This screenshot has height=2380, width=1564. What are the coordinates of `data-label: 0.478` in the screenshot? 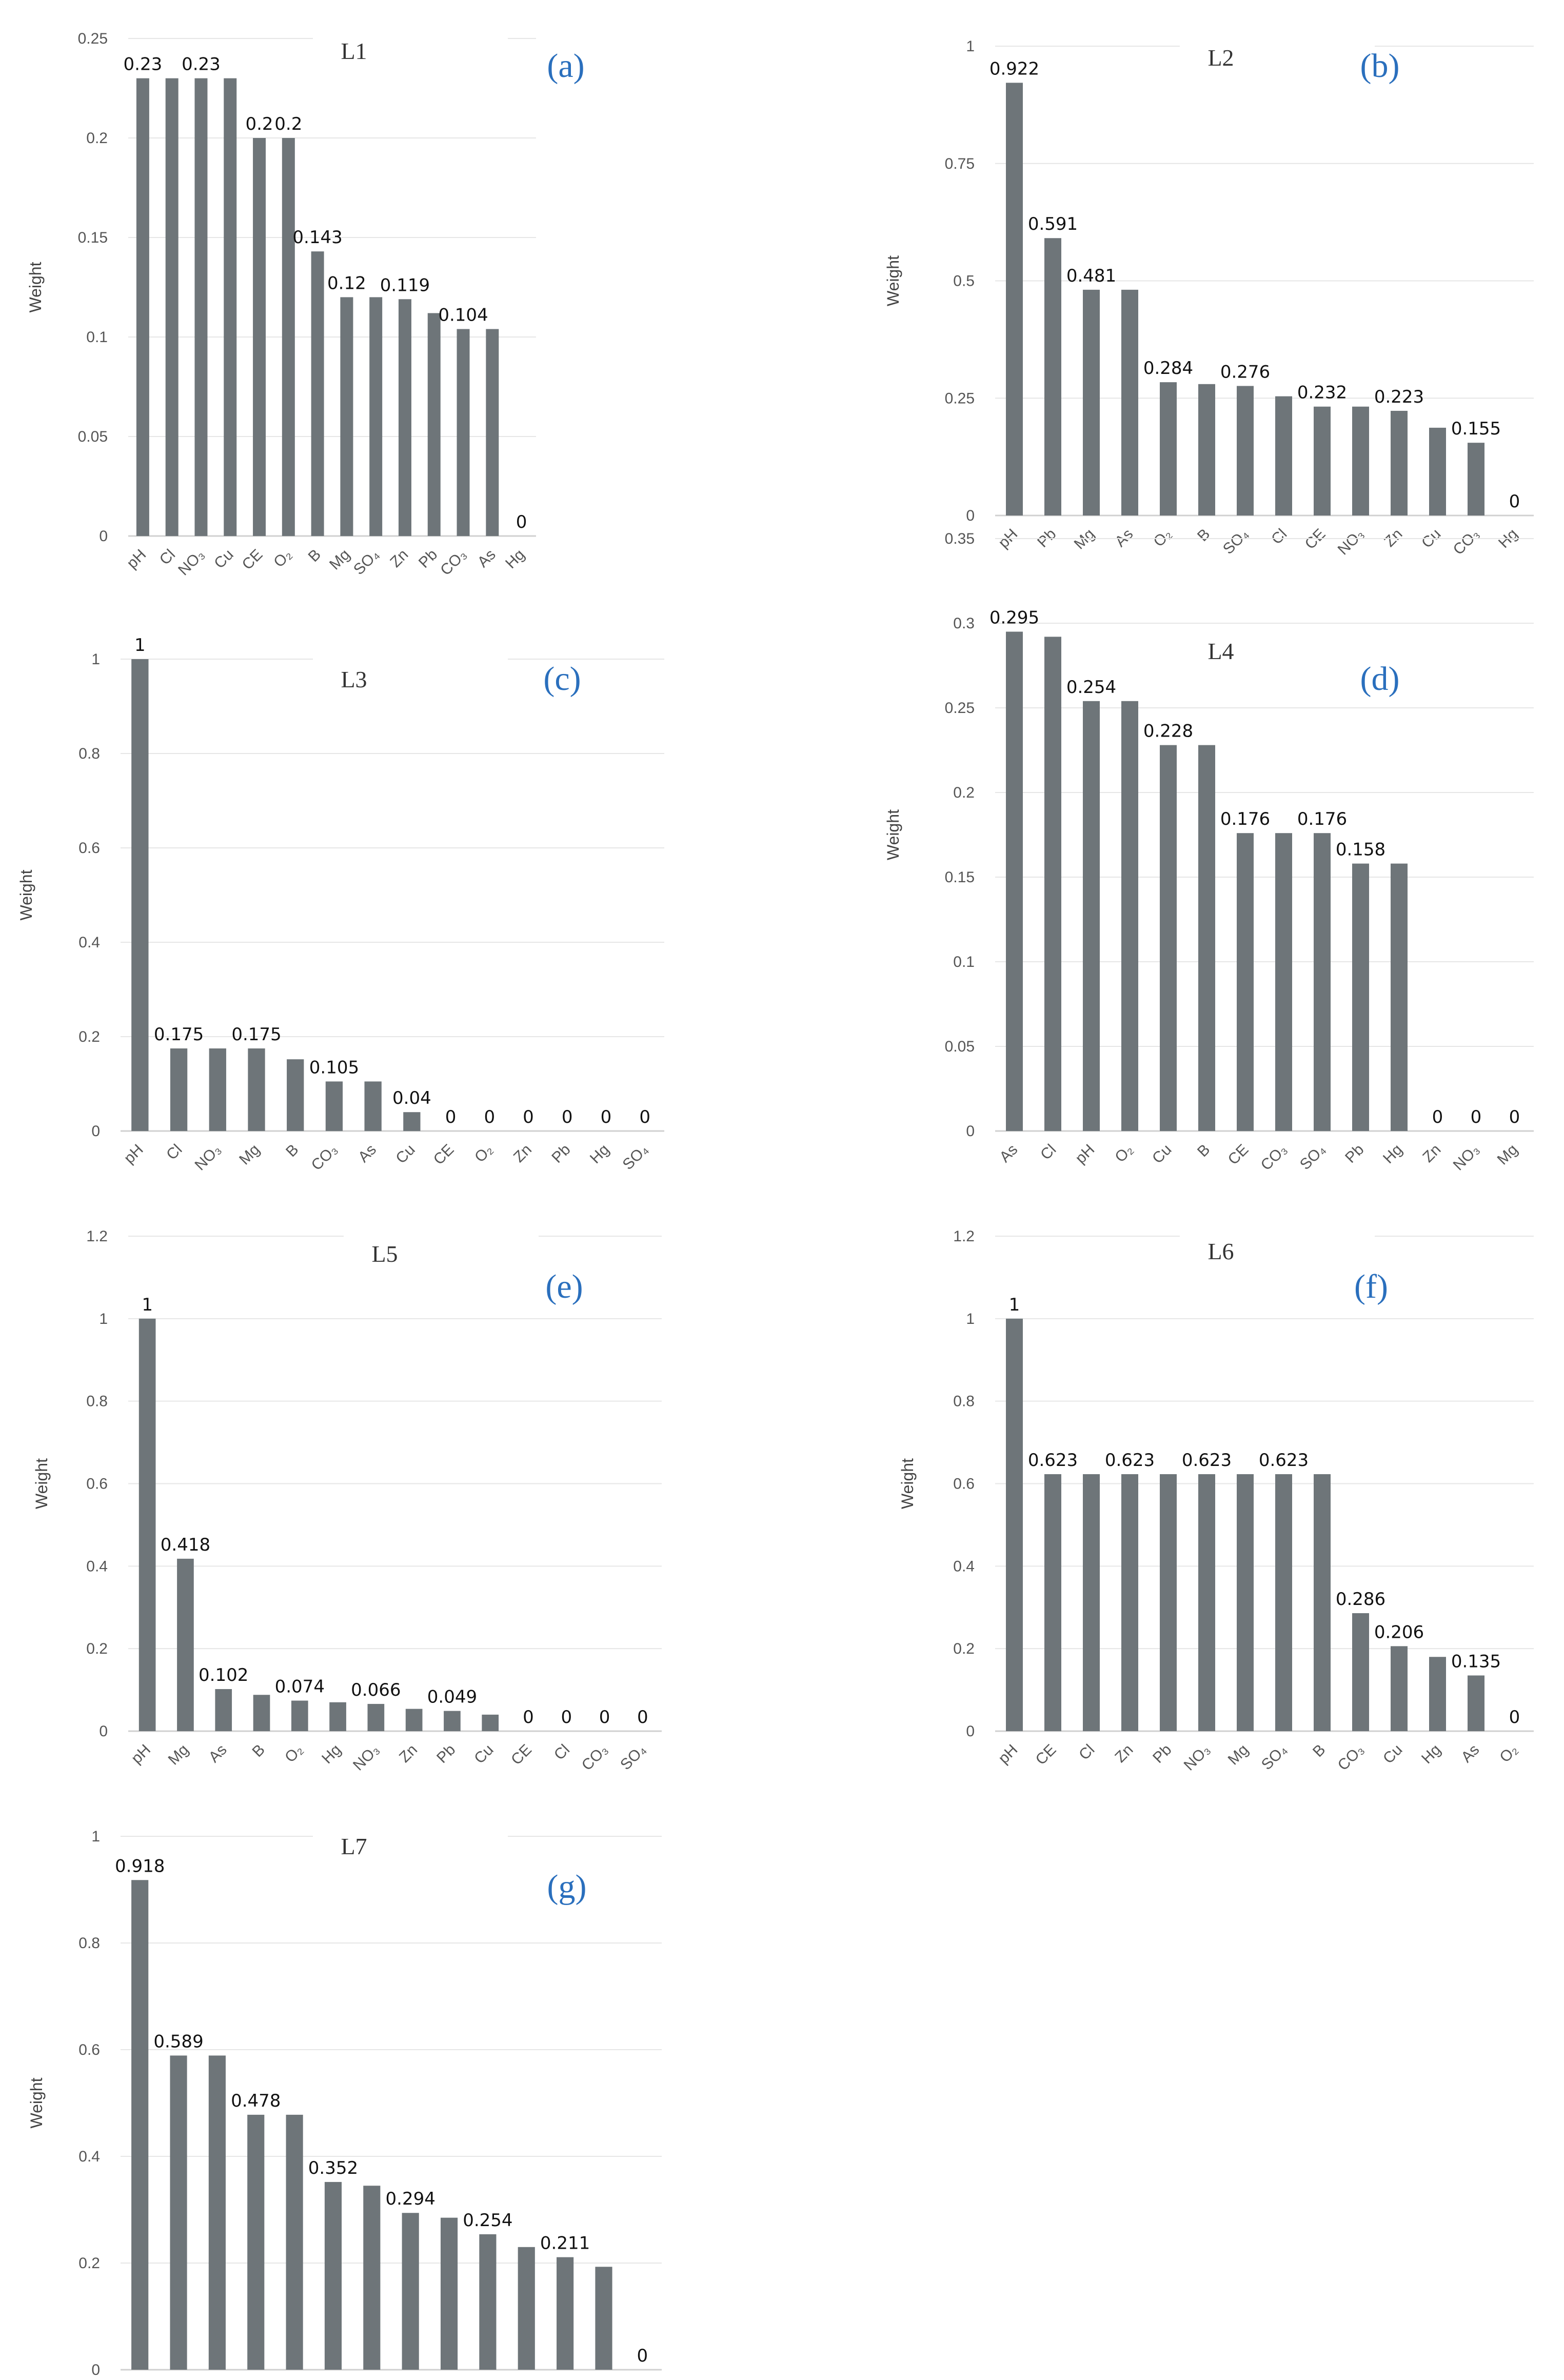 It's located at (256, 2101).